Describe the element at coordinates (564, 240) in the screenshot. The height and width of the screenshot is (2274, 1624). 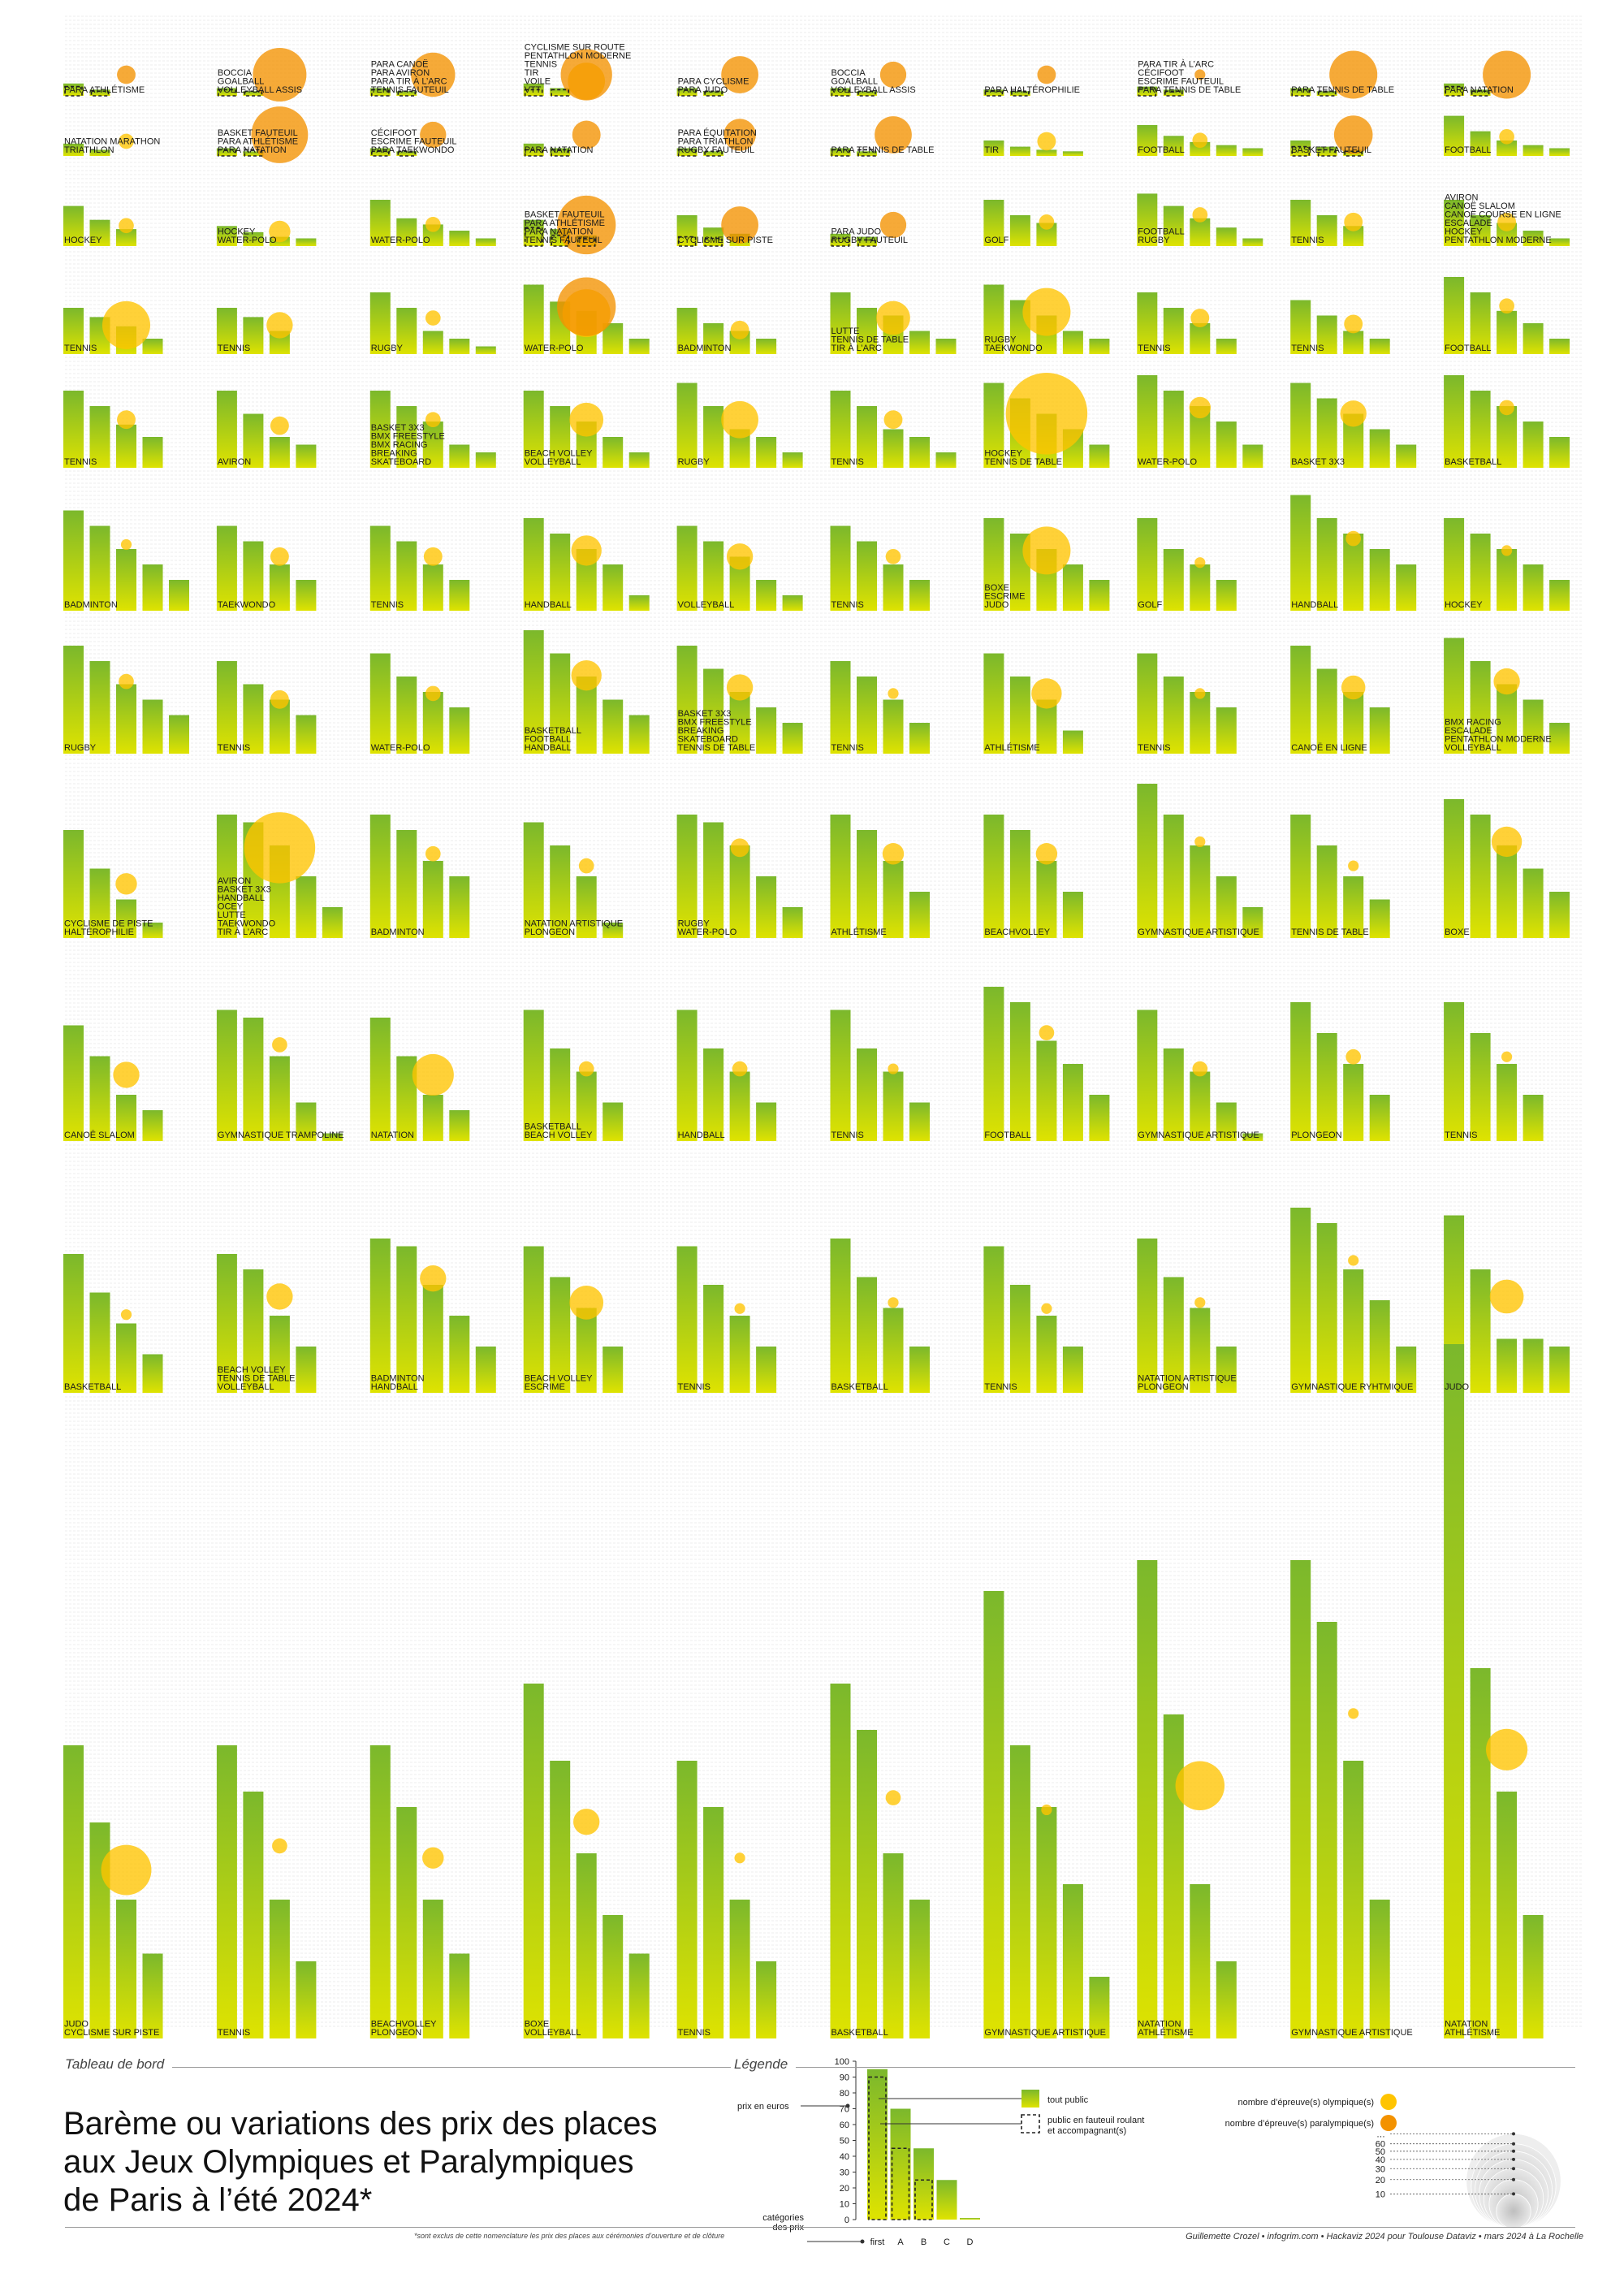
I see `sport-label: TENNIS FAUTEUIL` at that location.